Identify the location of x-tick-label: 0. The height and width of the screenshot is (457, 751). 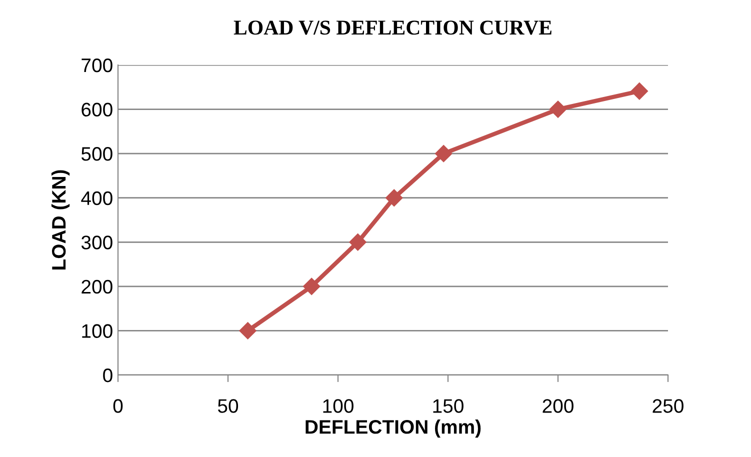
(118, 406).